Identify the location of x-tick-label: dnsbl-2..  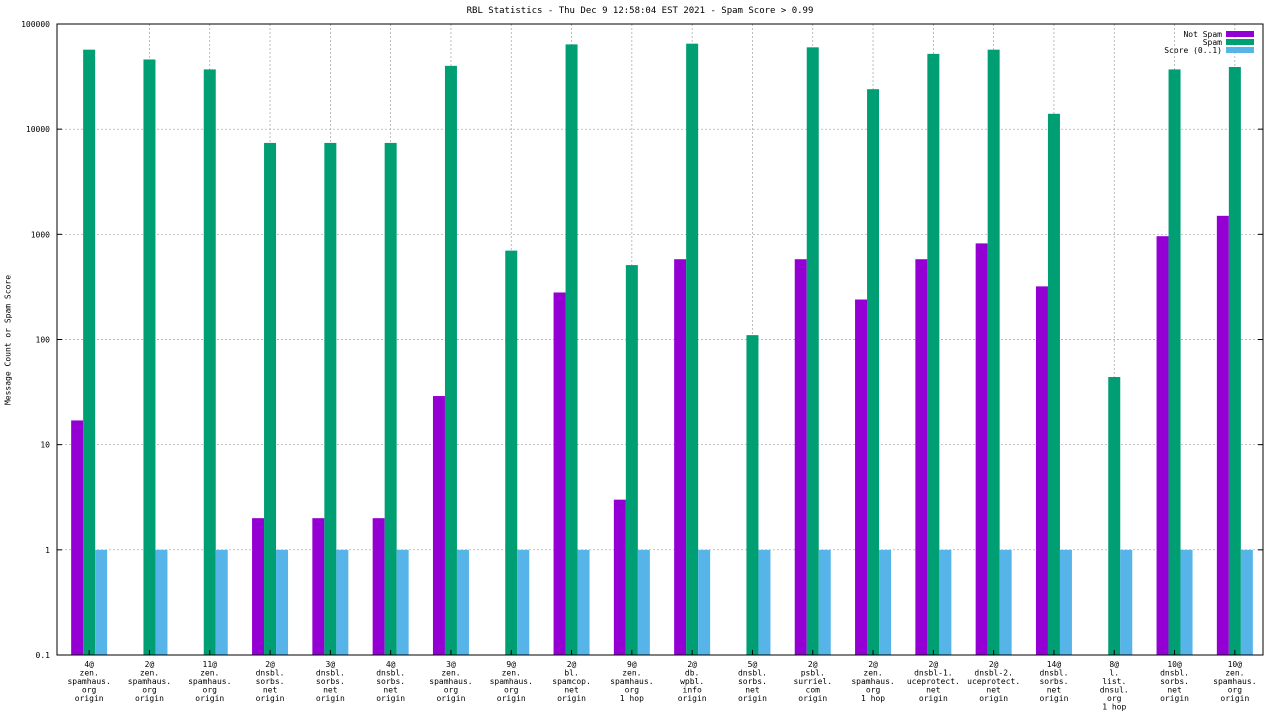
(993, 673).